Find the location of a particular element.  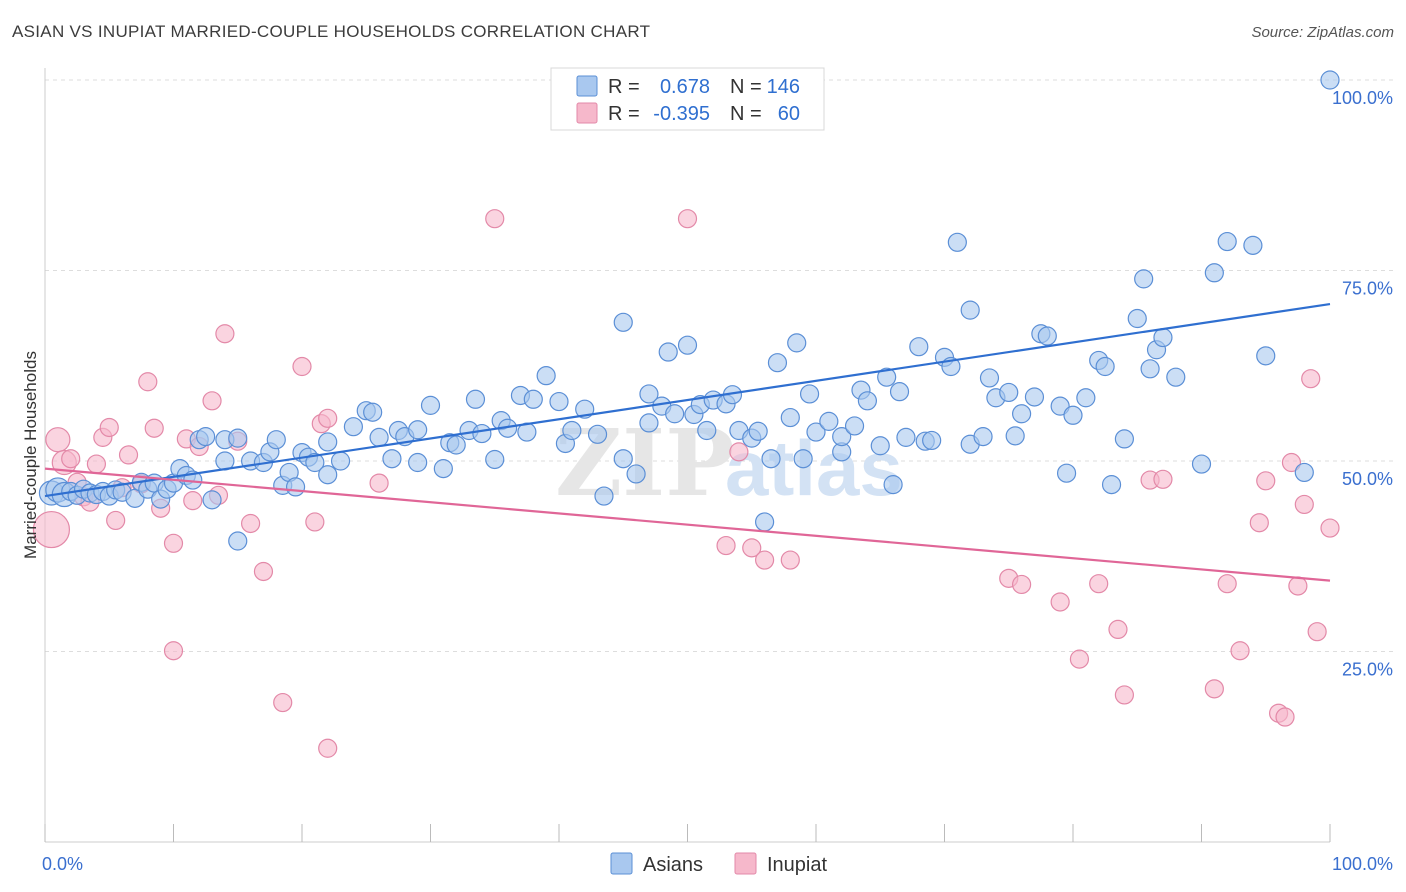

inupiat-trend-line is located at coordinates (687, 524).